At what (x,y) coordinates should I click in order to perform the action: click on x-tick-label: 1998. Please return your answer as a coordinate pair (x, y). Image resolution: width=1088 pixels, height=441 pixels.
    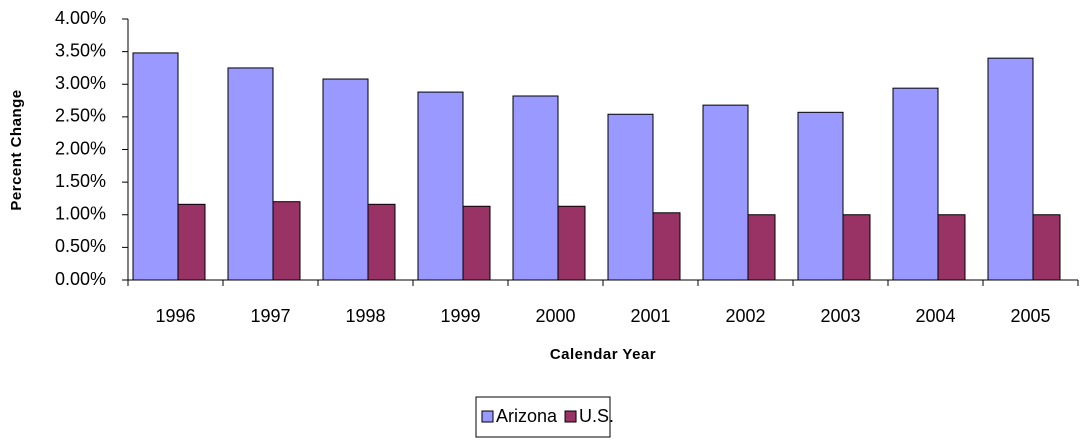
    Looking at the image, I should click on (365, 316).